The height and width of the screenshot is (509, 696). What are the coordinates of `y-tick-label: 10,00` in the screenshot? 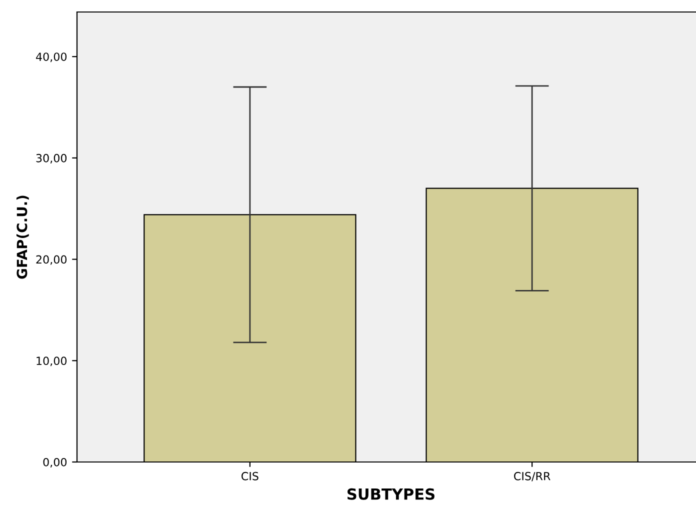 It's located at (51, 361).